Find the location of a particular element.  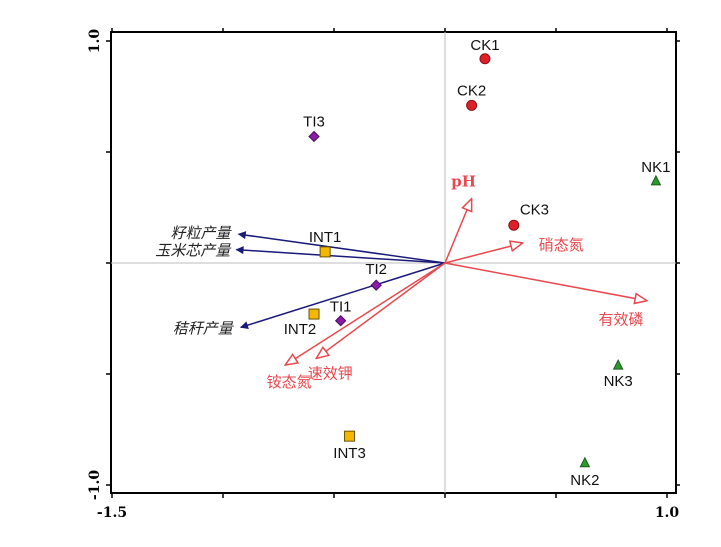

point-ti2 is located at coordinates (376, 285).